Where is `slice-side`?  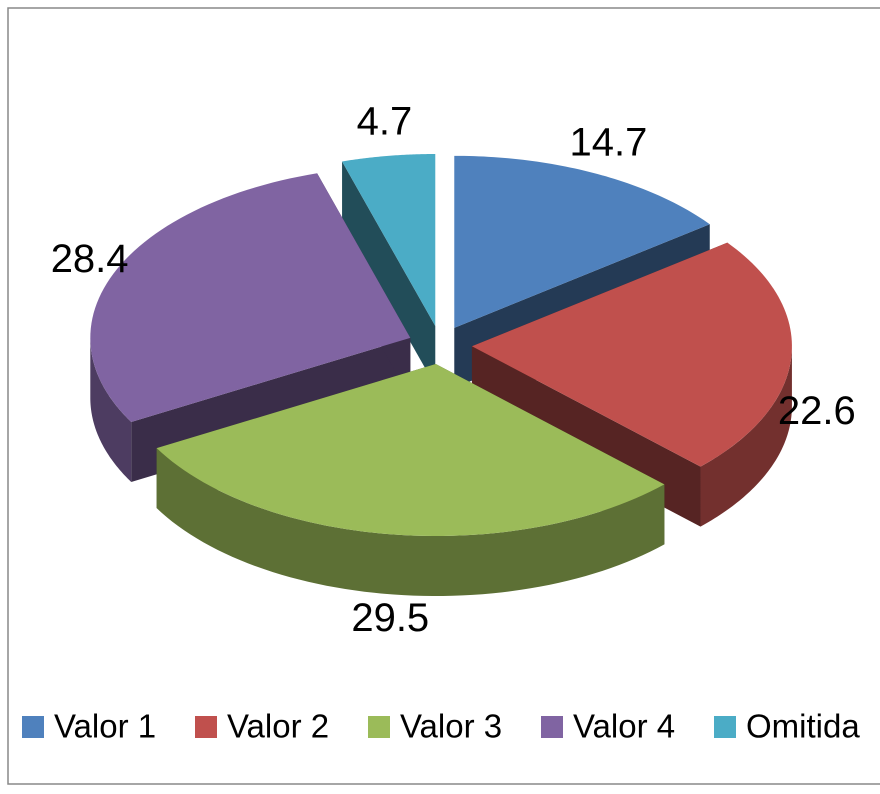 slice-side is located at coordinates (389, 274).